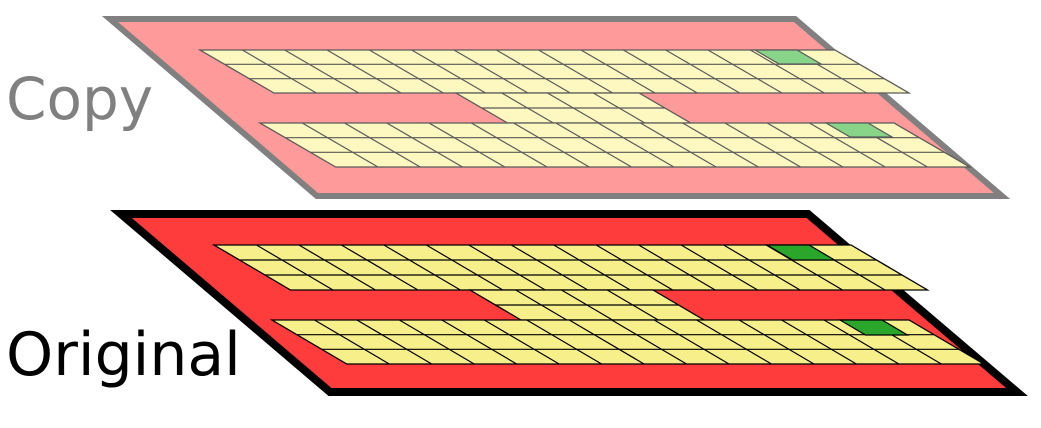  What do you see at coordinates (80, 99) in the screenshot?
I see `copy-label: Copy` at bounding box center [80, 99].